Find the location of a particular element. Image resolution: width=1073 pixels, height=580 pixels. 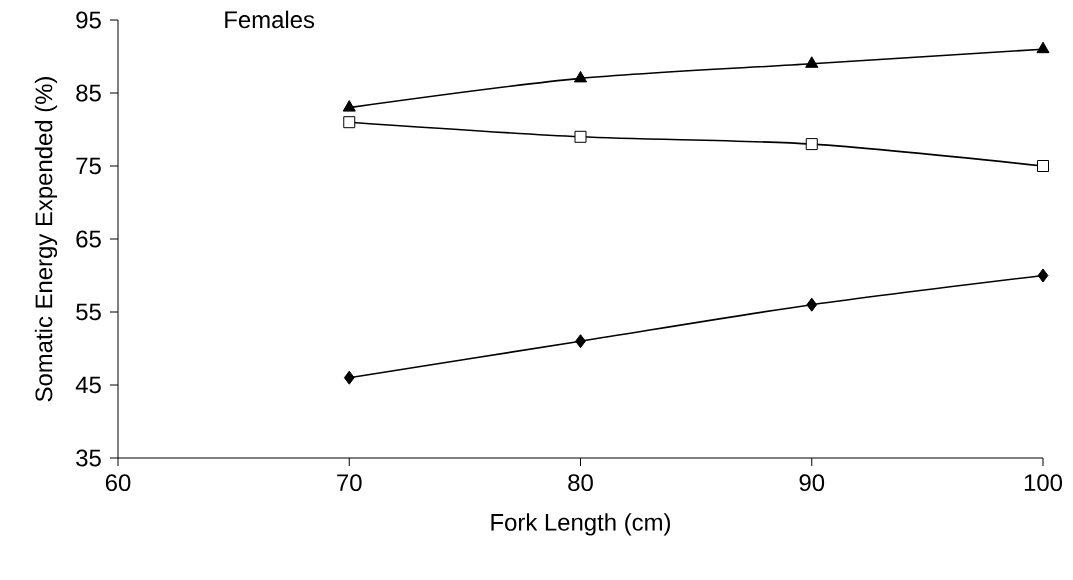

y-tick-label: 95 is located at coordinates (88, 20).